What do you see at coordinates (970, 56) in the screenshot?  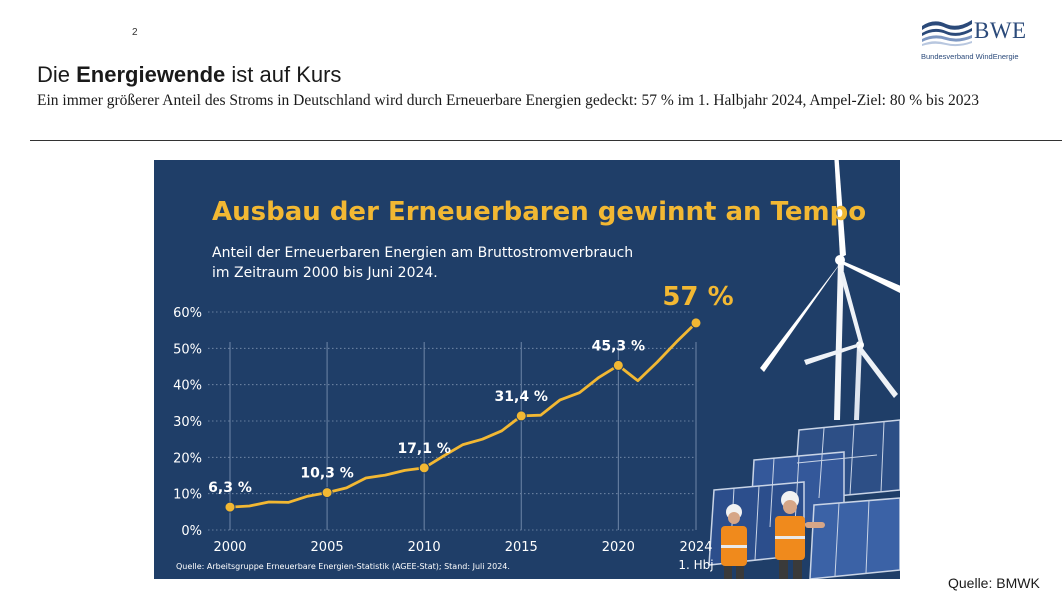 I see `logo-subtitle: Bundesverband WindEnergie` at bounding box center [970, 56].